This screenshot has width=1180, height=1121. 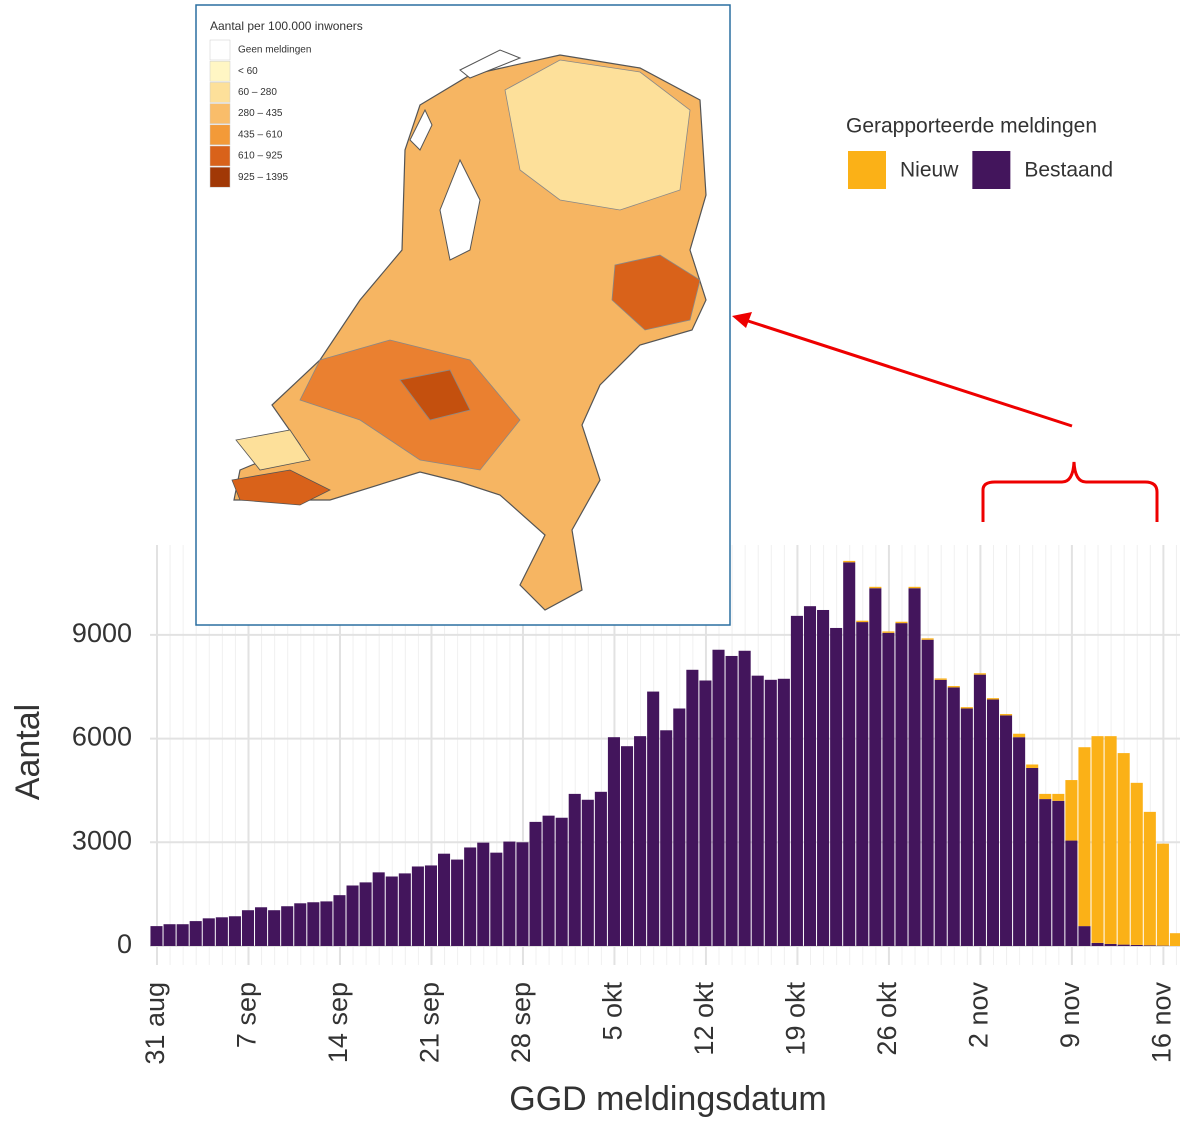 What do you see at coordinates (945, 417) in the screenshot?
I see `annotation-bracket` at bounding box center [945, 417].